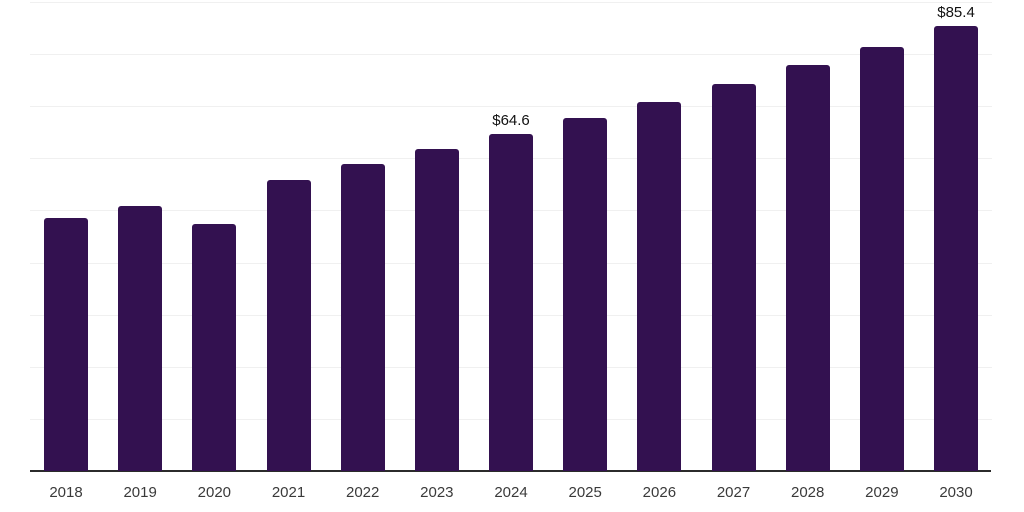  What do you see at coordinates (585, 492) in the screenshot?
I see `x-tick-2025: 2025` at bounding box center [585, 492].